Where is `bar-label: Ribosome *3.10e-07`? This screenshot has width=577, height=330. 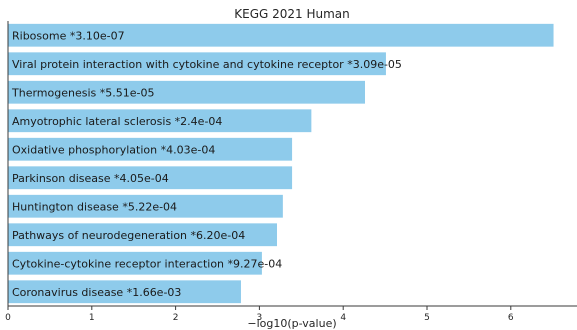 bar-label: Ribosome *3.10e-07 is located at coordinates (68, 35).